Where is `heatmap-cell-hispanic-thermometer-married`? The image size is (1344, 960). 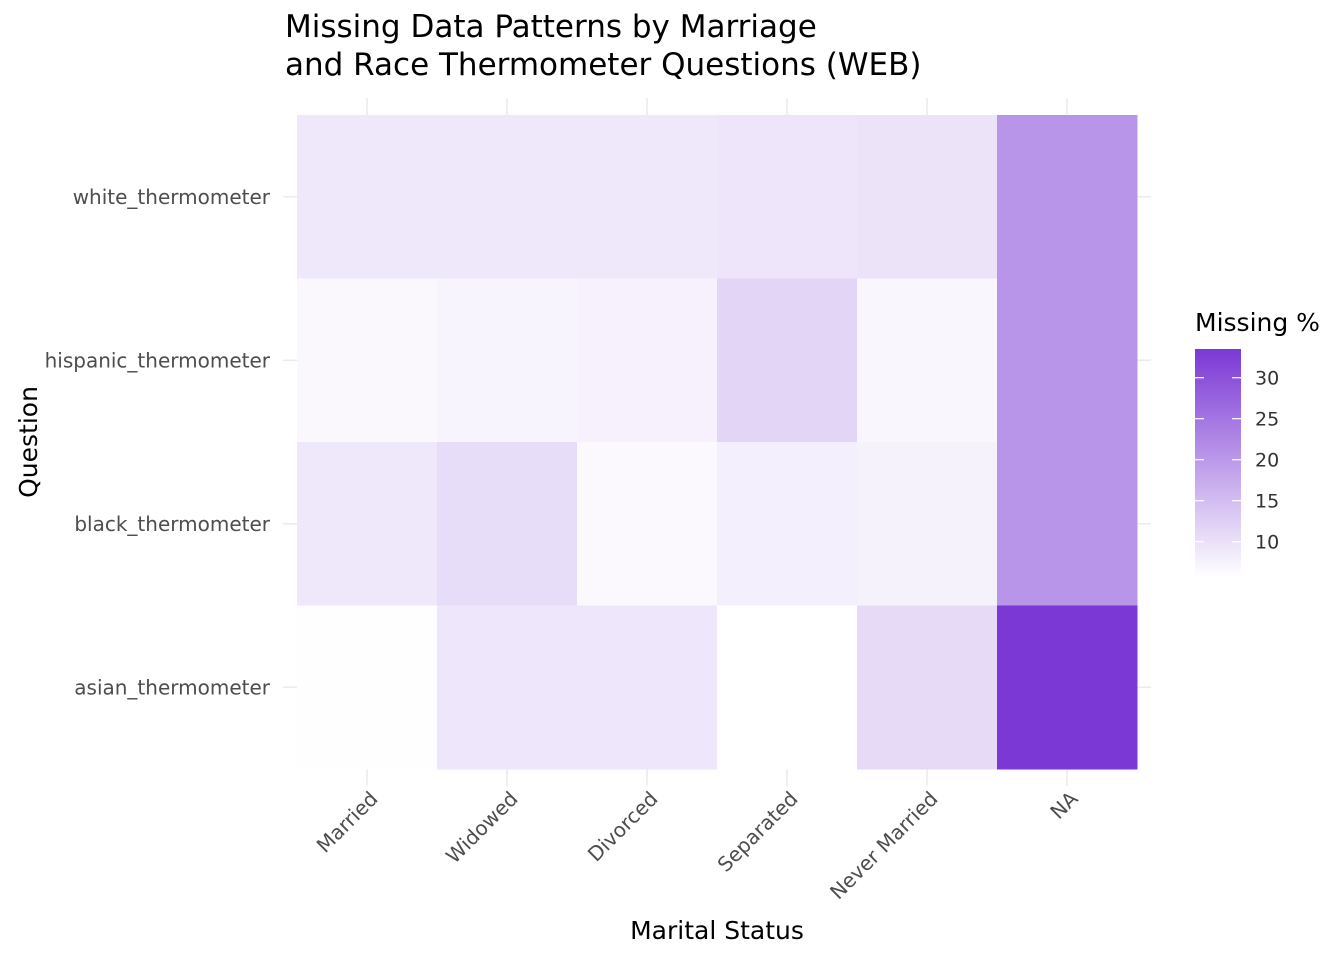
heatmap-cell-hispanic-thermometer-married is located at coordinates (367, 360).